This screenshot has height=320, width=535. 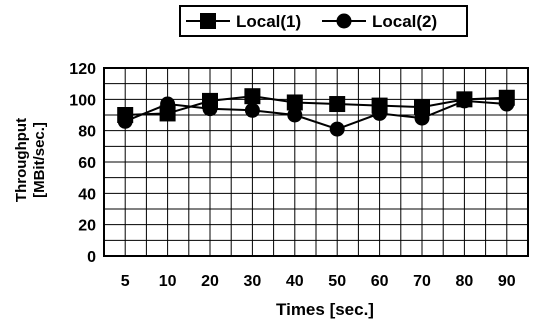 I want to click on y-axis-title: Throughput [MBit/sec.], so click(x=30, y=160).